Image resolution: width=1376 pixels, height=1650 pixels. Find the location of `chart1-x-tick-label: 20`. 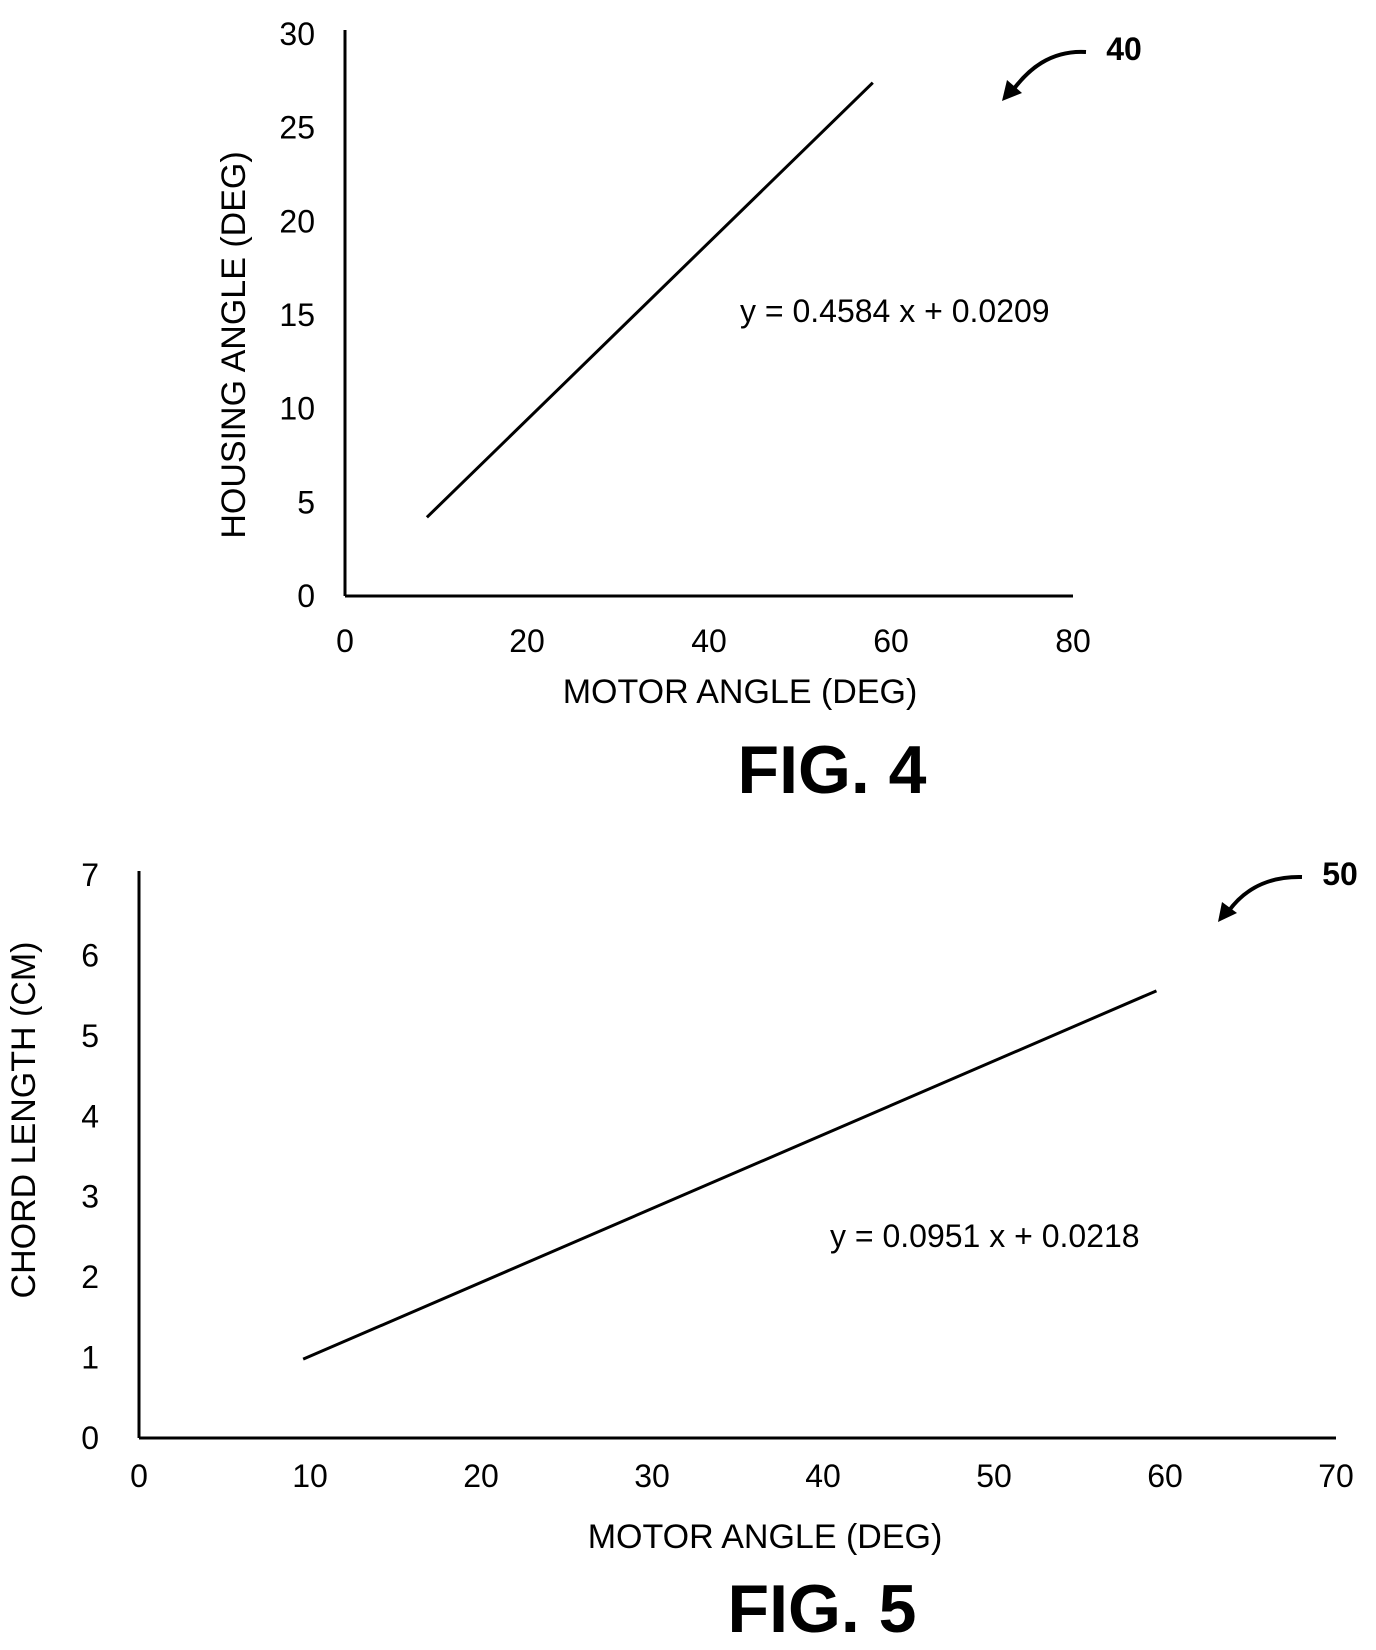

chart1-x-tick-label: 20 is located at coordinates (527, 641).